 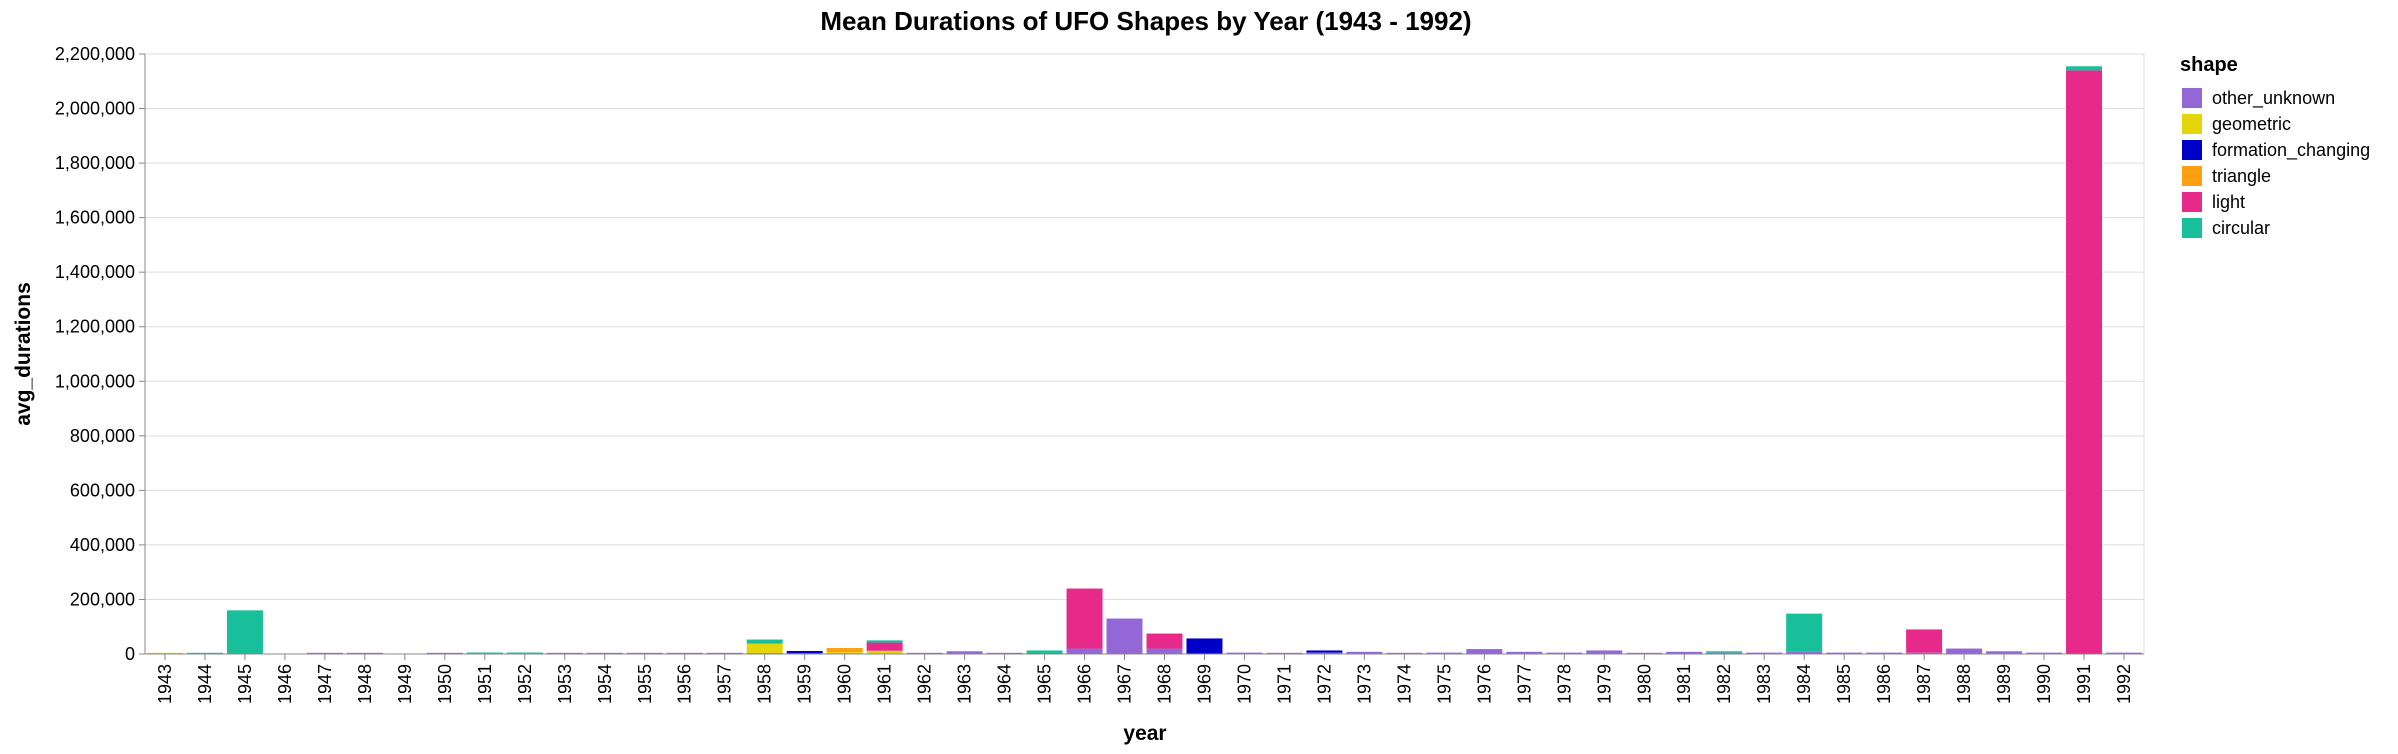 I want to click on x-tick-label: 1951, so click(x=485, y=684).